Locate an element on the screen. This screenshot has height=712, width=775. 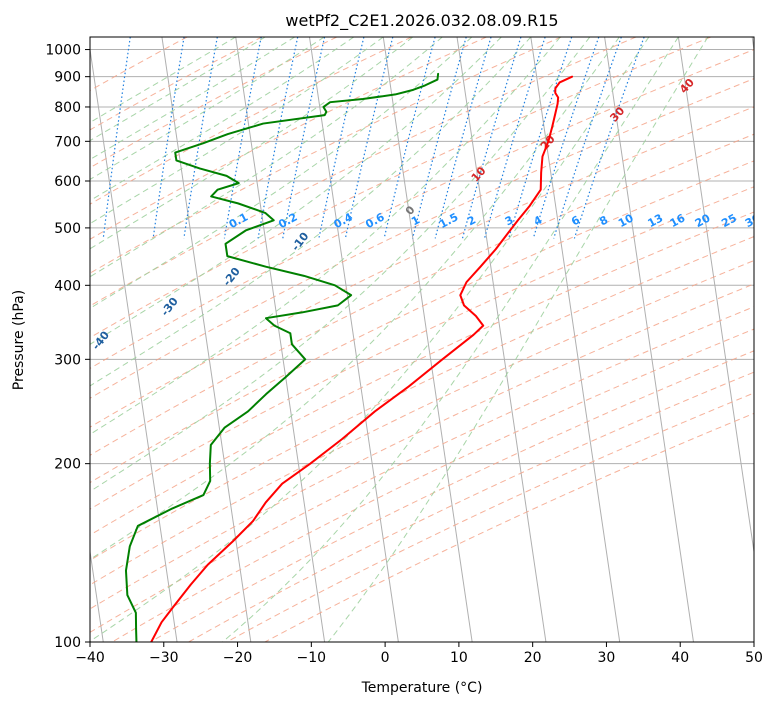
x-tick-label: 0 is located at coordinates (385, 658).